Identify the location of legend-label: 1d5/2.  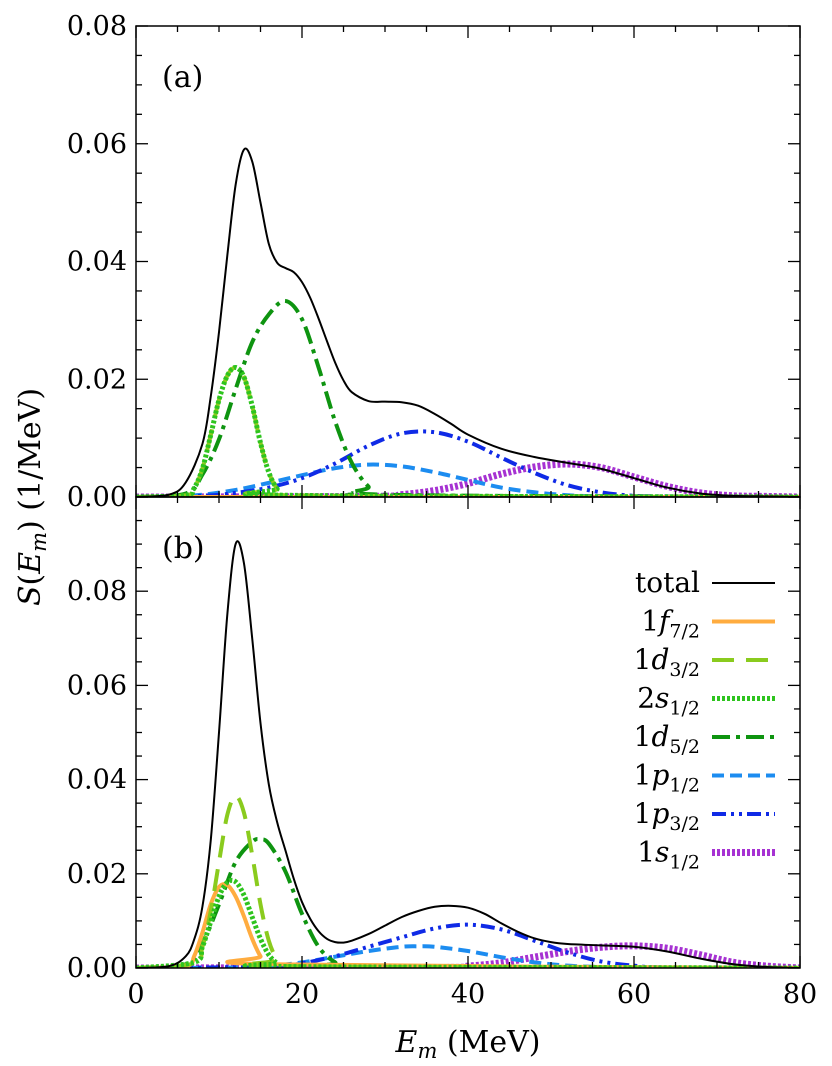
(667, 739).